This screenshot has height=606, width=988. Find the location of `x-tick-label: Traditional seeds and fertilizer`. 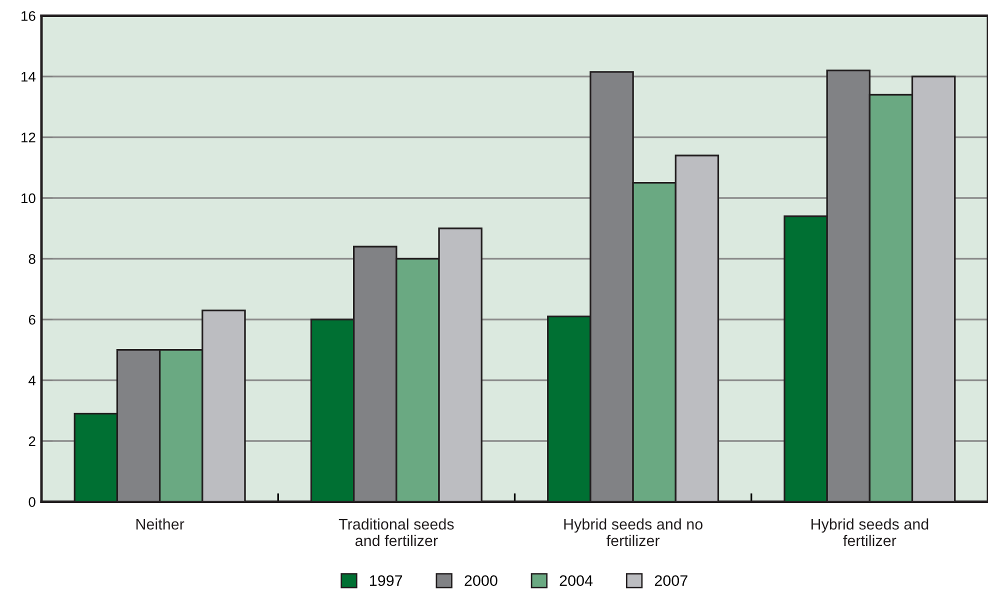

x-tick-label: Traditional seeds and fertilizer is located at coordinates (396, 532).